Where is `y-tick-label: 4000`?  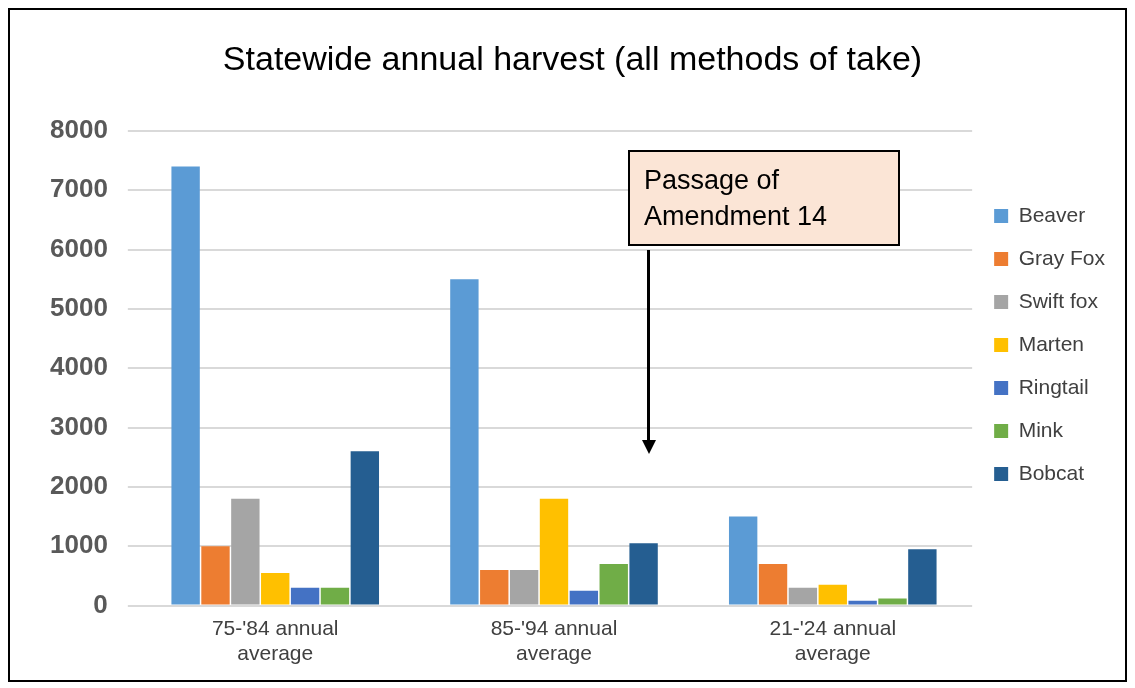
y-tick-label: 4000 is located at coordinates (79, 366).